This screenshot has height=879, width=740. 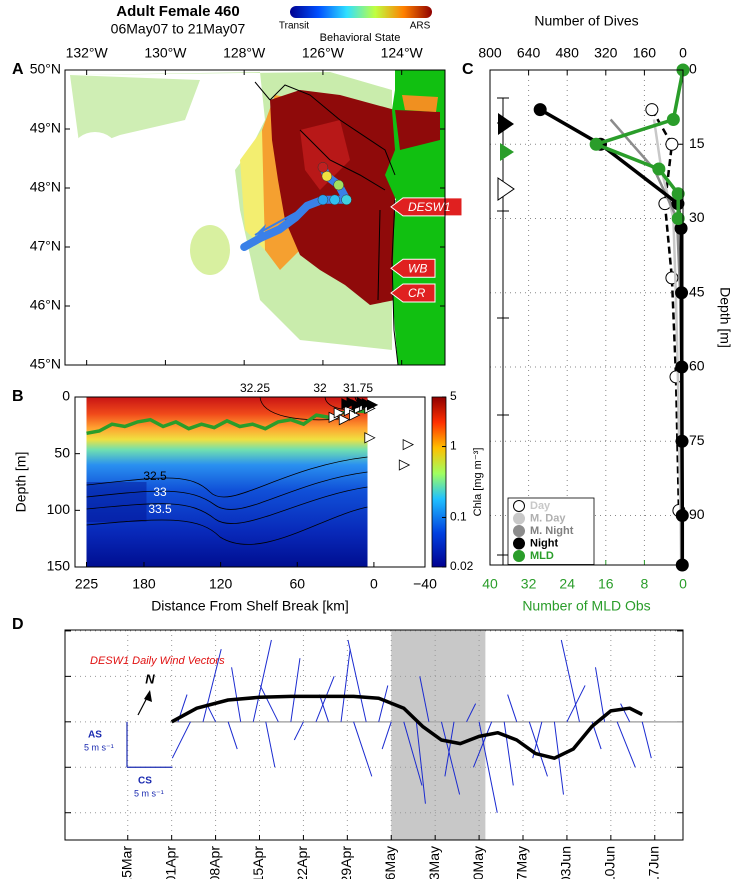 I want to click on bottom-axis-label: Number of MLD Obs, so click(x=586, y=606).